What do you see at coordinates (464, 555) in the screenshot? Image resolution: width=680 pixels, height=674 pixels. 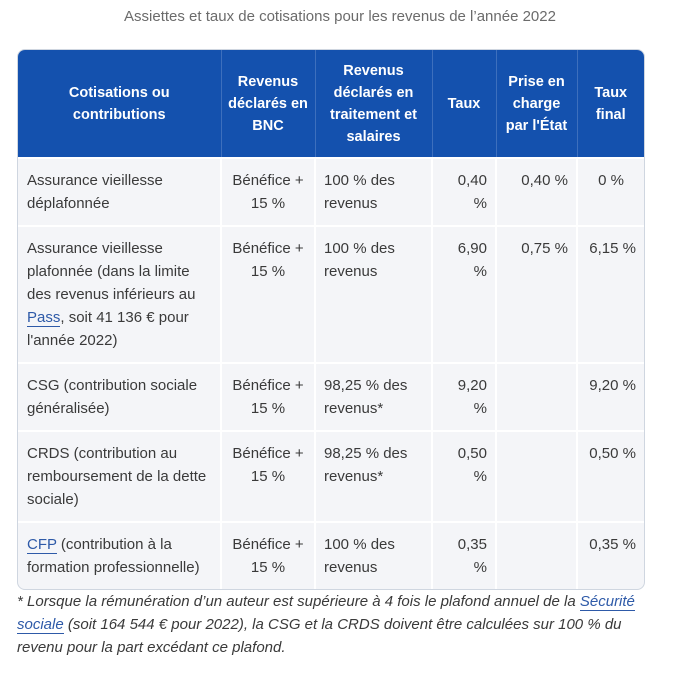 I see `cell-taux: 0,35 %` at bounding box center [464, 555].